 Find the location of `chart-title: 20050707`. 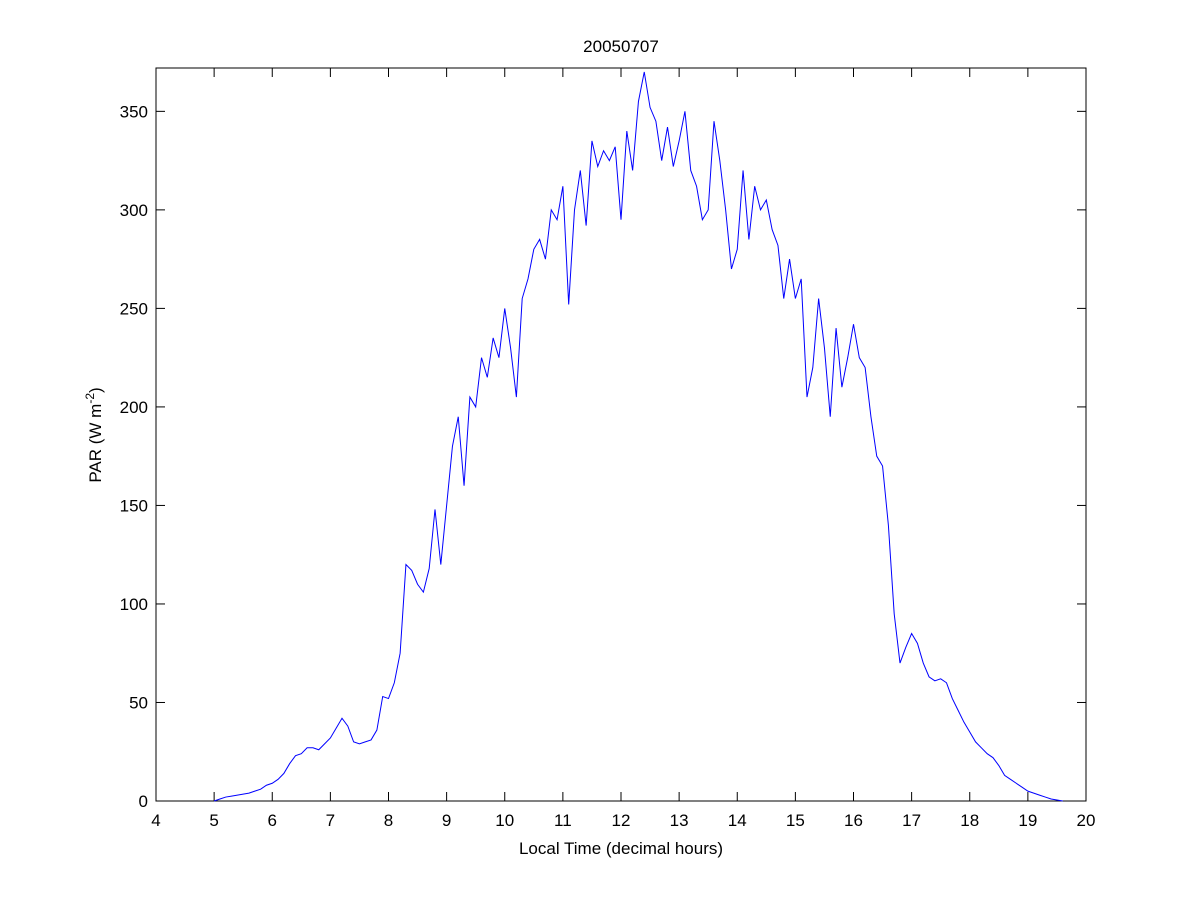

chart-title: 20050707 is located at coordinates (621, 46).